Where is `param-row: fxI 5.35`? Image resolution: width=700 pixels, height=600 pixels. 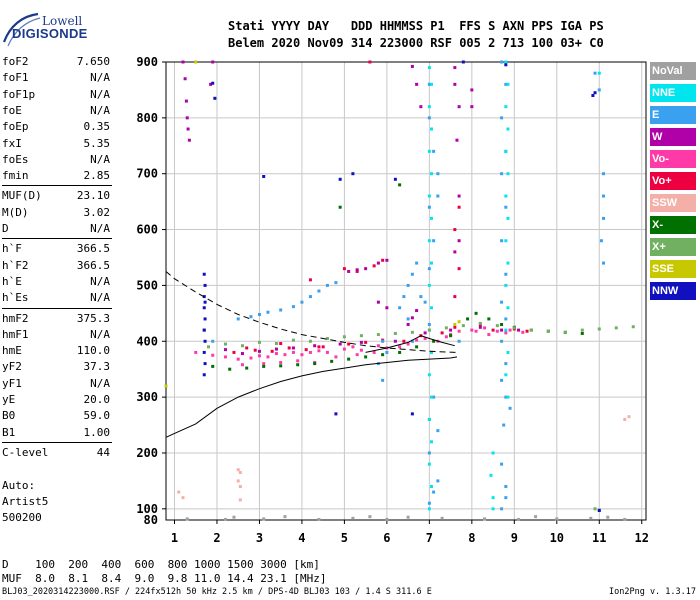
param-row: fxI 5.35 is located at coordinates (56, 144).